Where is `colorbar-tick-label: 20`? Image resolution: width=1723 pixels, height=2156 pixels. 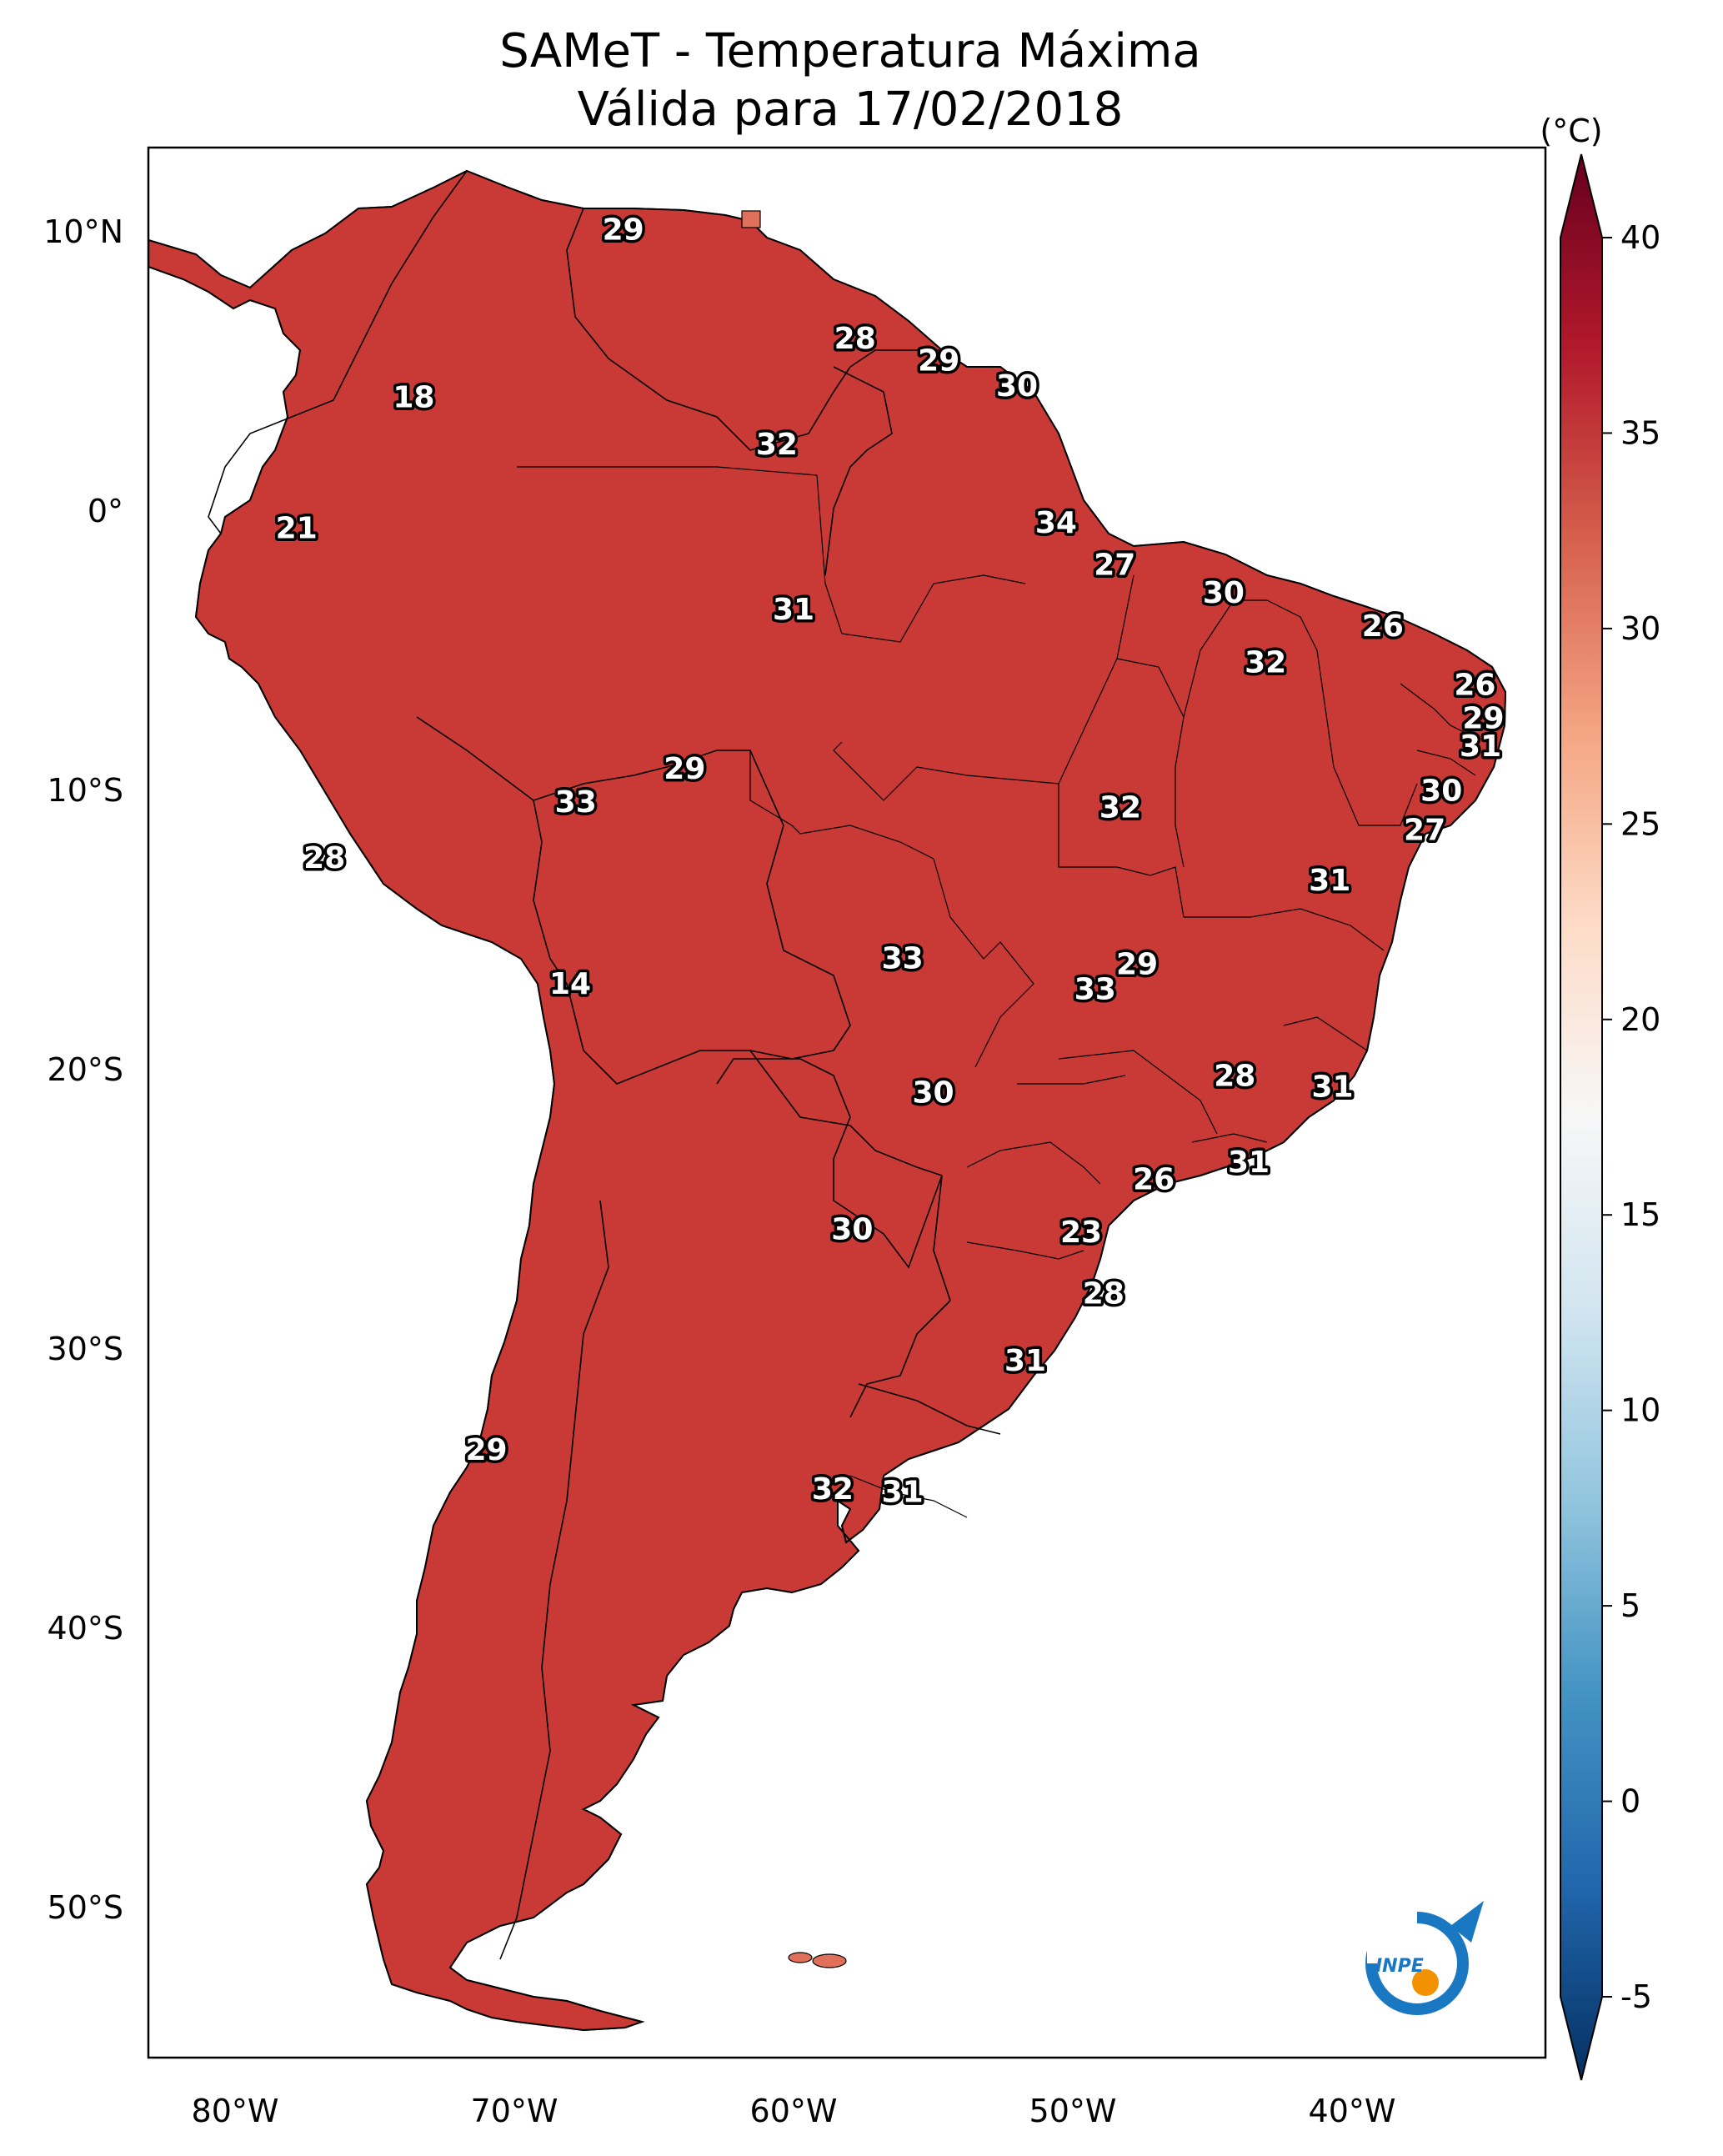 colorbar-tick-label: 20 is located at coordinates (1640, 1020).